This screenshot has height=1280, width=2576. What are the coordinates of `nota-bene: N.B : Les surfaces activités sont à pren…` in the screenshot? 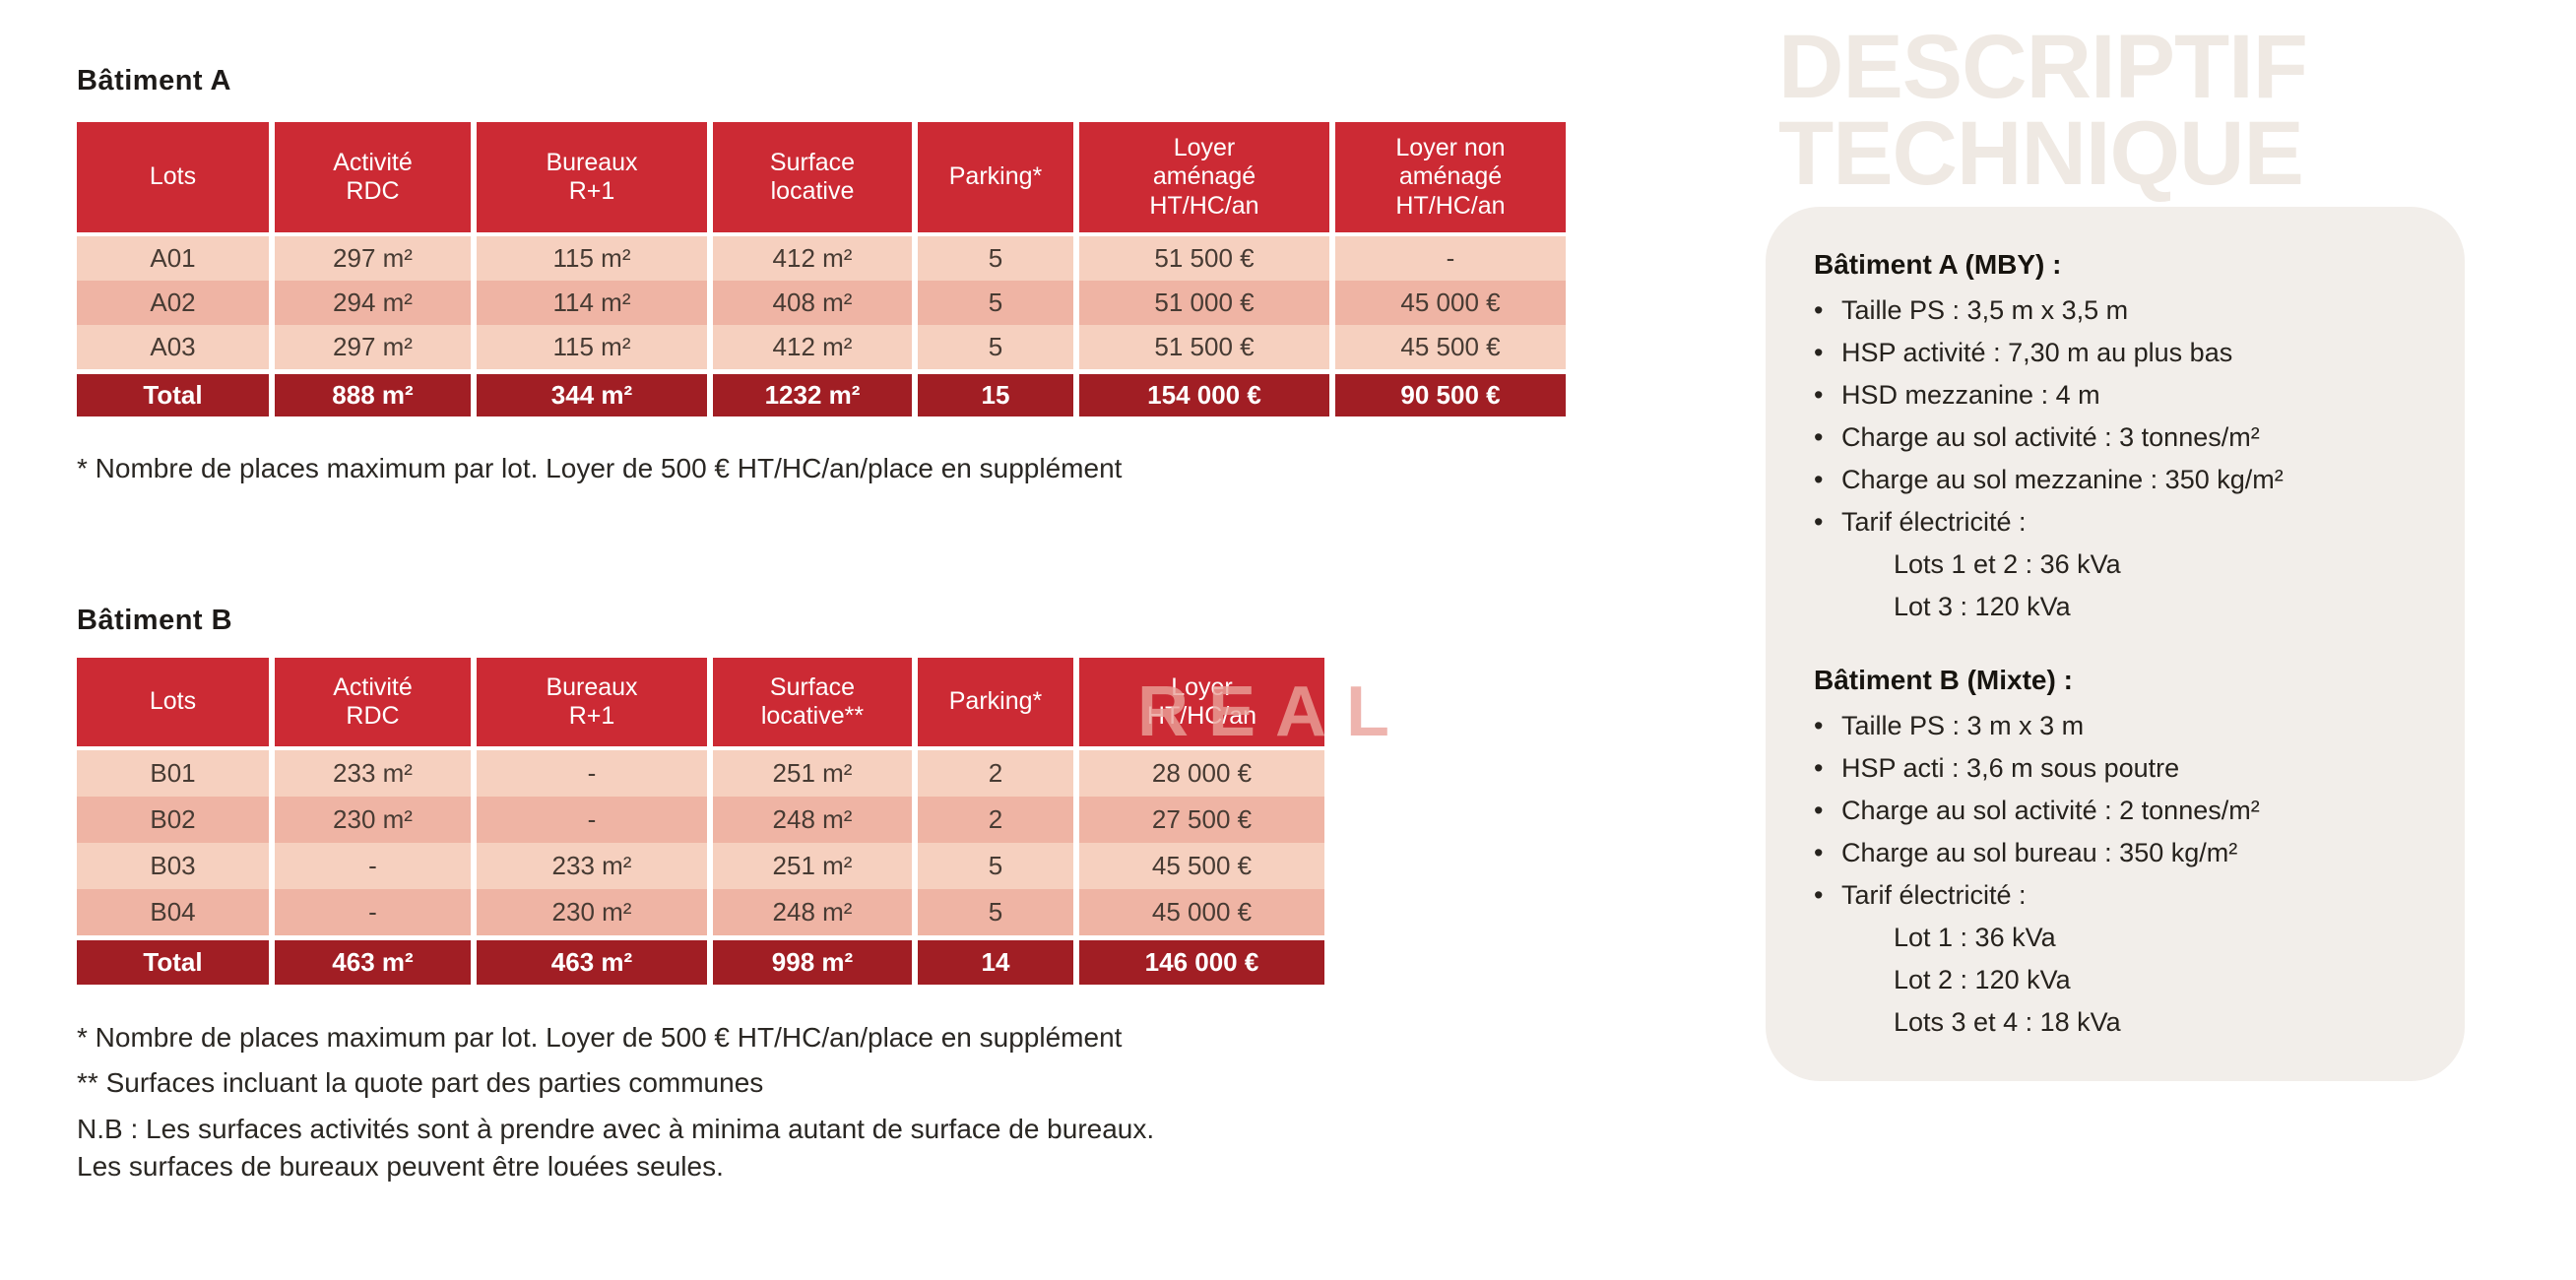 It's located at (615, 1148).